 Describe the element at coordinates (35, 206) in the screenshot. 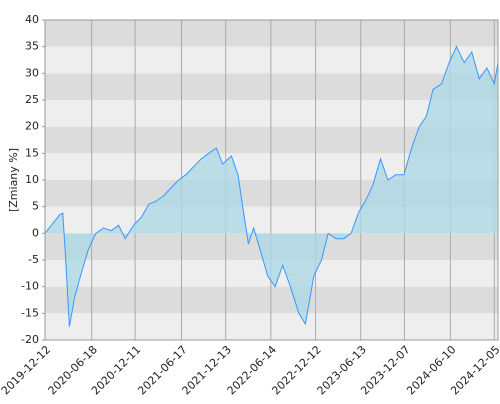

I see `y-tick-label: 5` at that location.